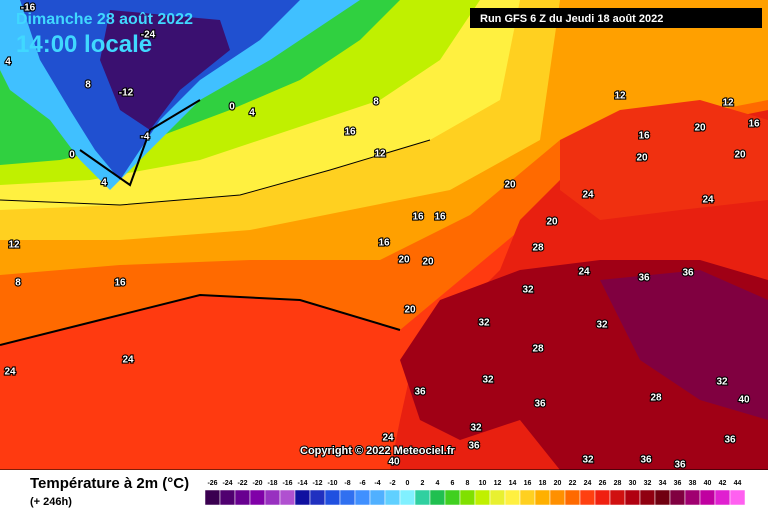 This screenshot has height=517, width=768. I want to click on isotherm-label: -24, so click(148, 35).